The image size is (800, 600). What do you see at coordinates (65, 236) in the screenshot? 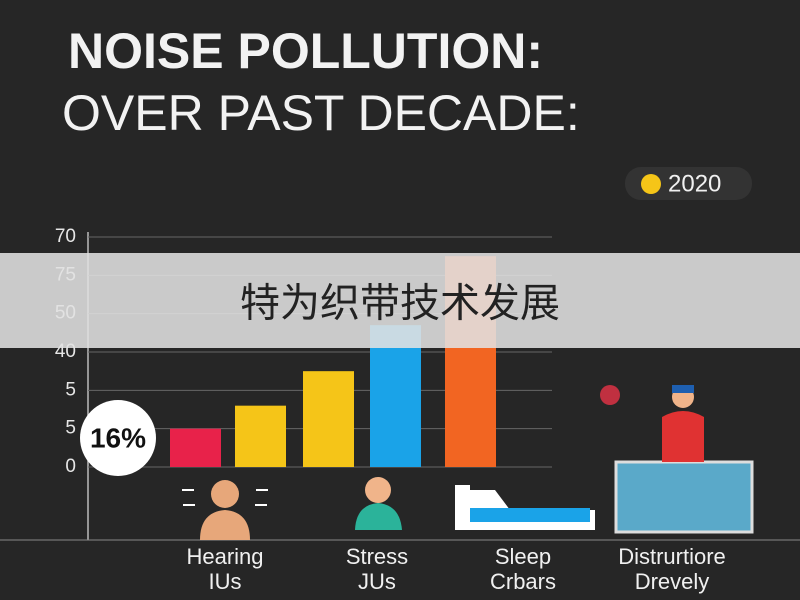
I see `y-tick-label: 70` at bounding box center [65, 236].